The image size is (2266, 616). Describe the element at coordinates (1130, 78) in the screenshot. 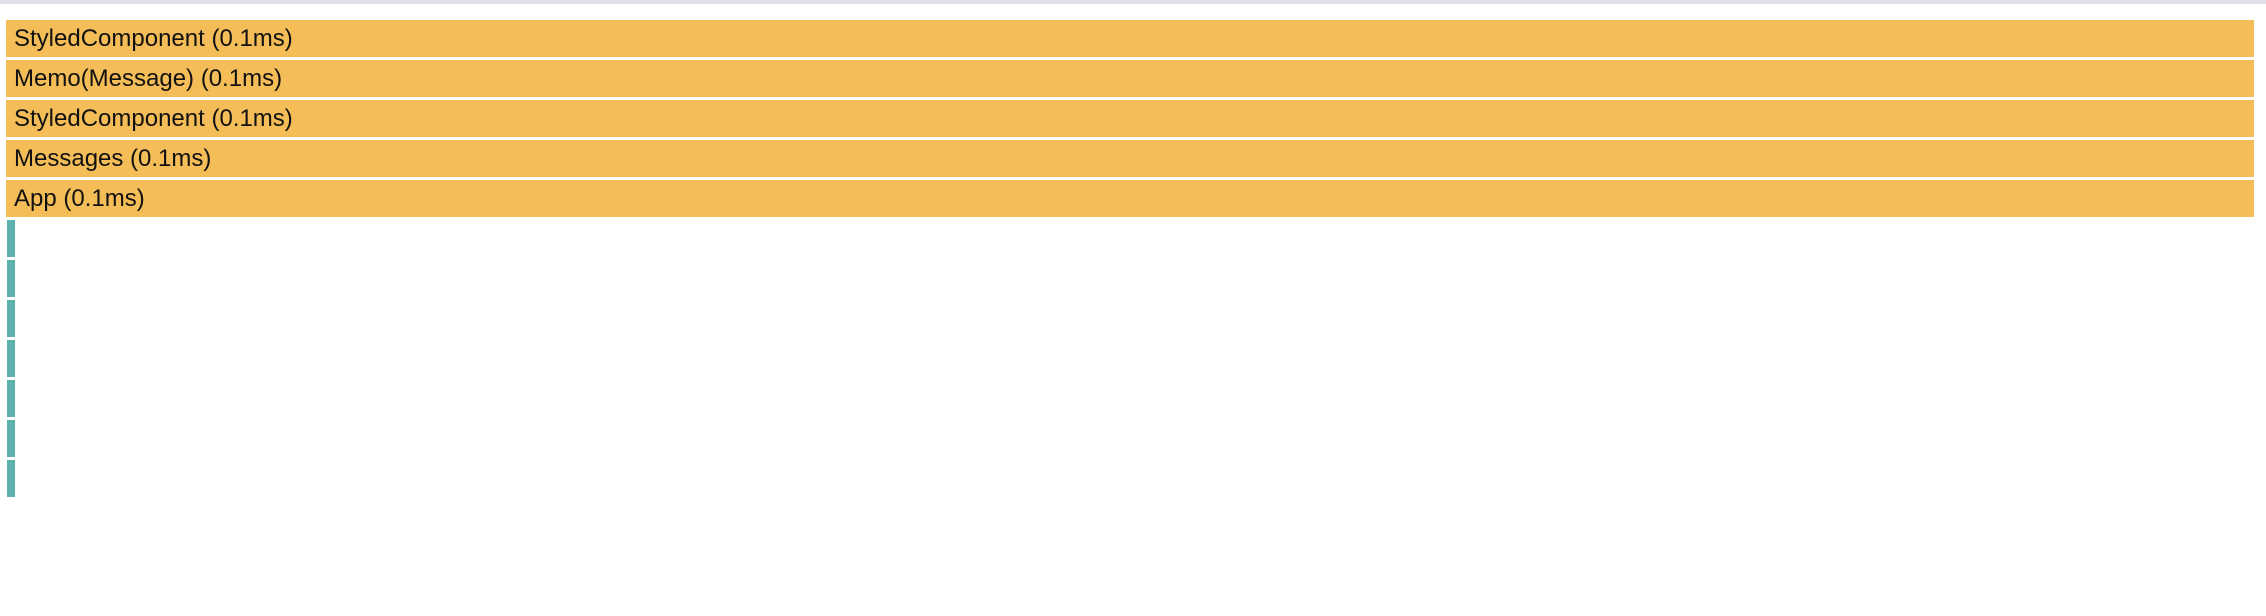

I see `flamegraph-bar-memo-message: Memo(Message) (0.1ms)` at that location.